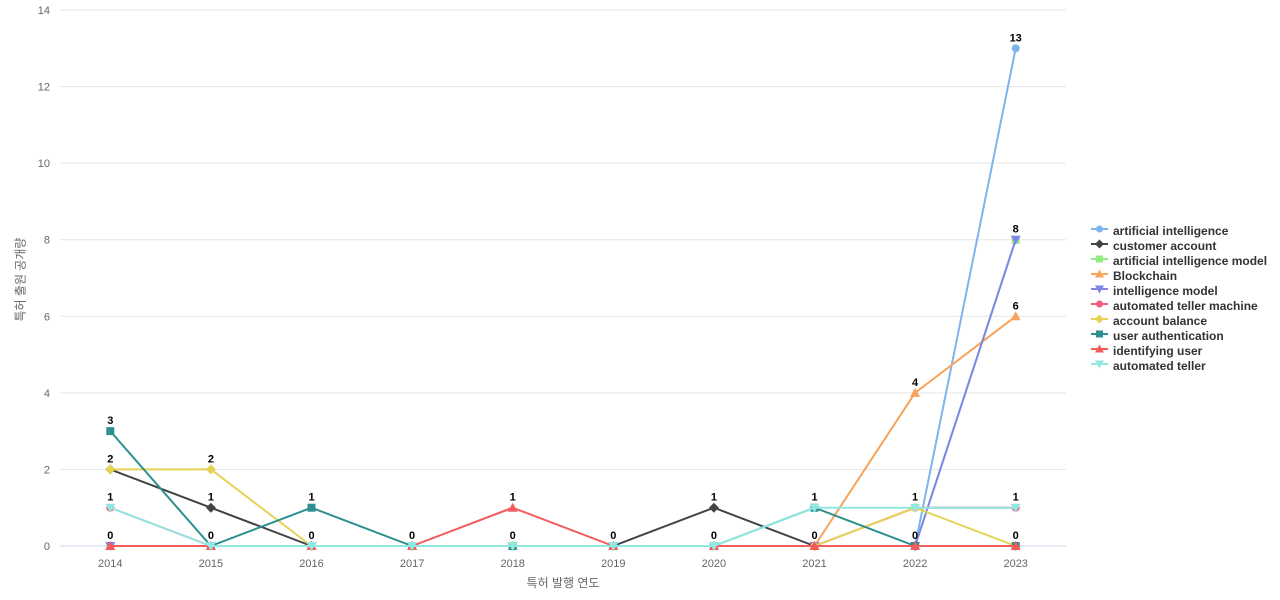 Image resolution: width=1280 pixels, height=600 pixels. Describe the element at coordinates (1016, 38) in the screenshot. I see `data-label: 13` at that location.